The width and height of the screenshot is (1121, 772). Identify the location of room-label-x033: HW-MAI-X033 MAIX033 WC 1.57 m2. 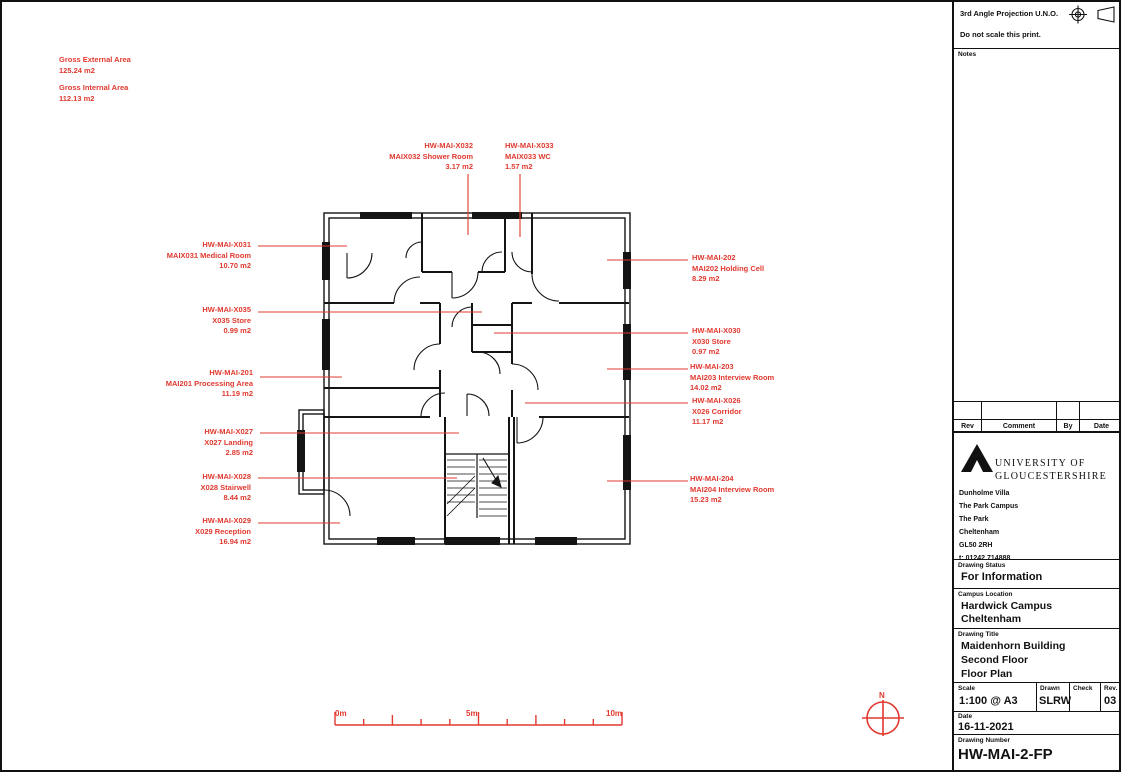
(529, 157).